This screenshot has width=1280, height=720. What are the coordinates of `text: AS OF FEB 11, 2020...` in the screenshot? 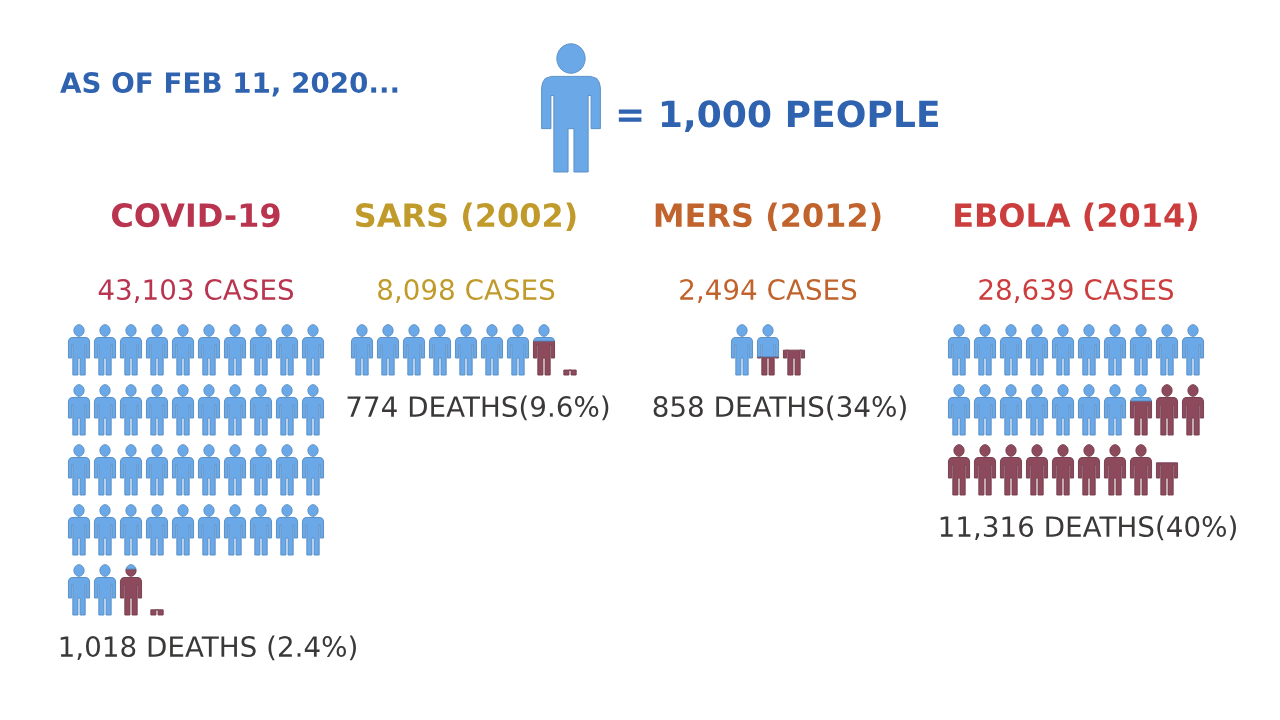 It's located at (229, 84).